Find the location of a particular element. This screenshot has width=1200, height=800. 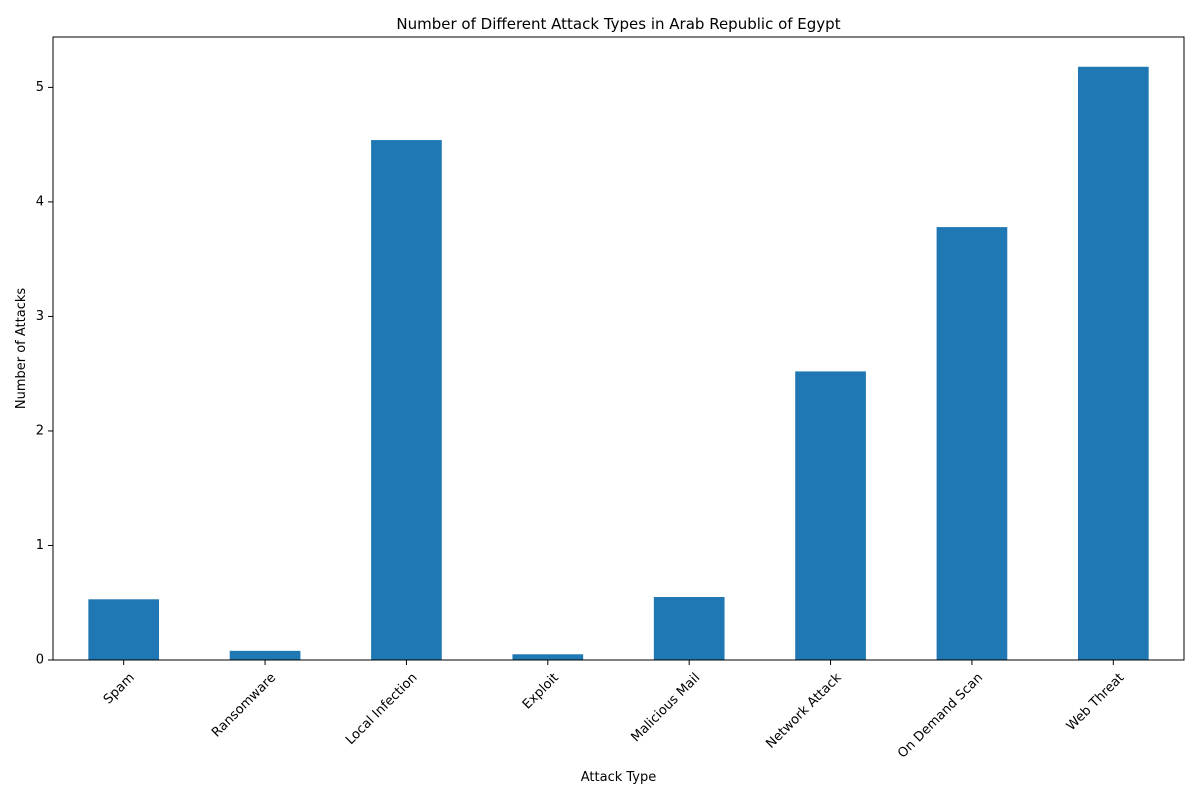

x-tick-label: On Demand Scan is located at coordinates (940, 715).